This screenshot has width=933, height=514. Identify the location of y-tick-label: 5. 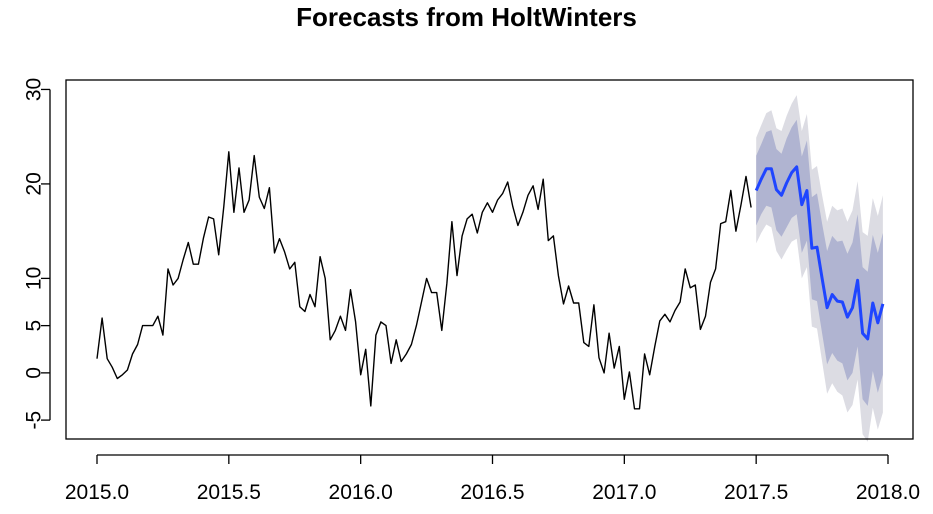
(34, 326).